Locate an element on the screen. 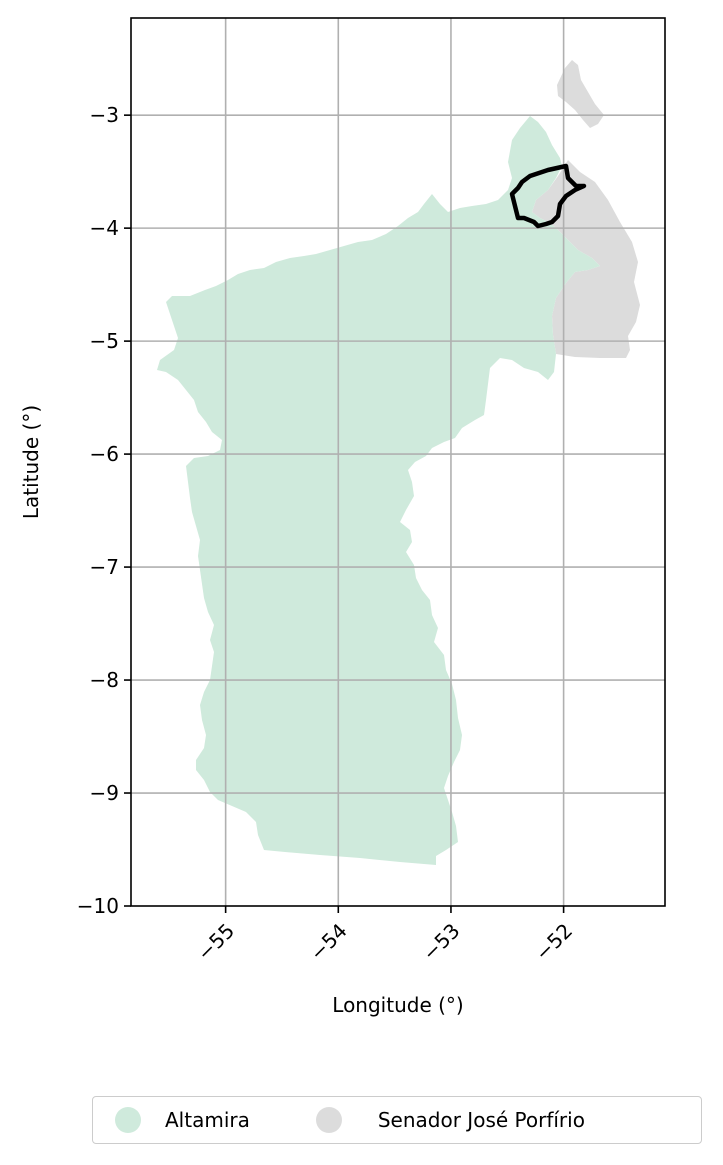 The height and width of the screenshot is (1165, 723). x-tick-label: −55 is located at coordinates (215, 942).